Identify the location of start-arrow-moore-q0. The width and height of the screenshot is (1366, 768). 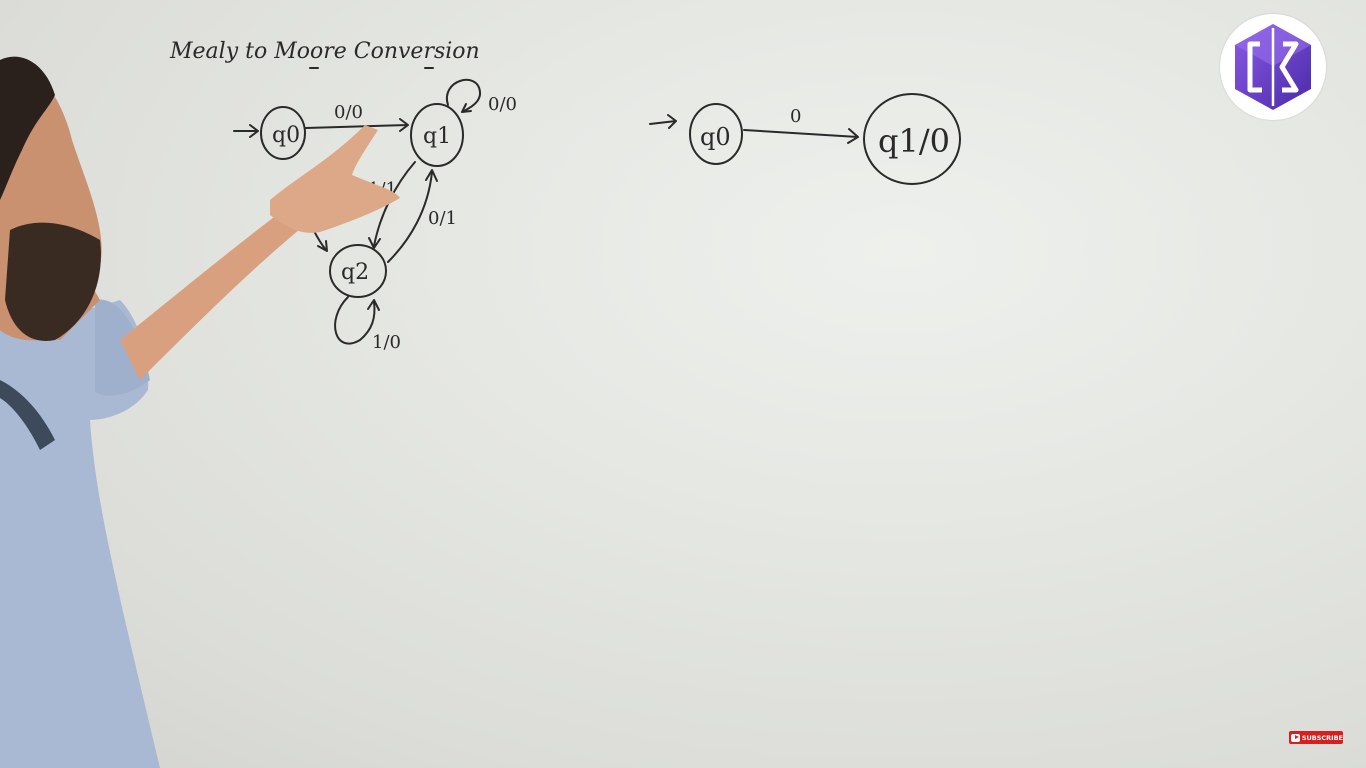
(663, 121).